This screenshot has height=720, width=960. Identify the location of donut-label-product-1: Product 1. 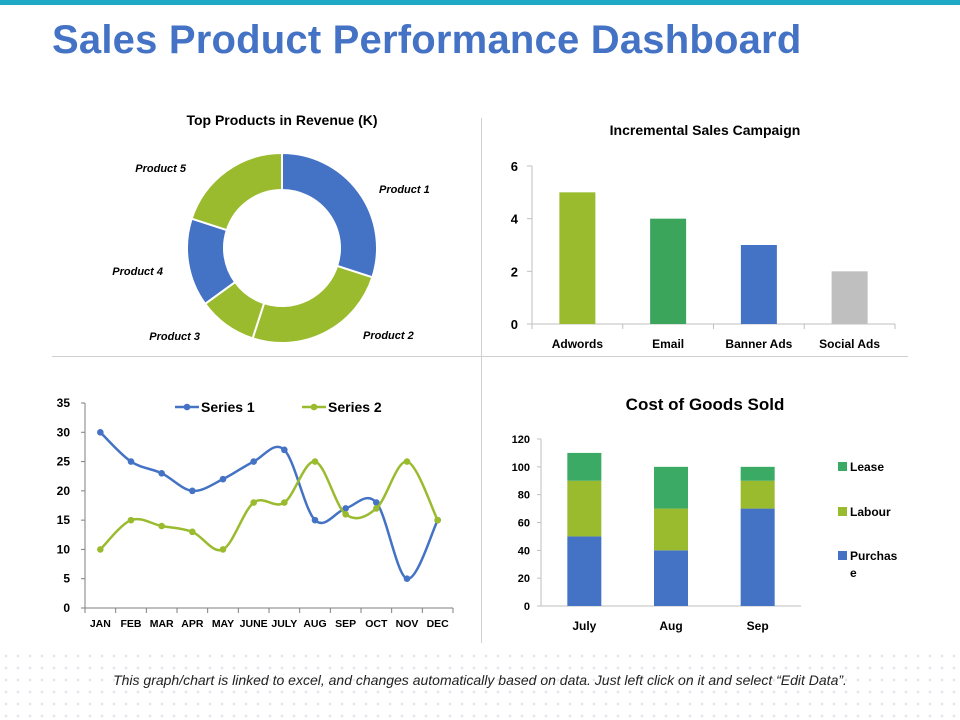
(404, 190).